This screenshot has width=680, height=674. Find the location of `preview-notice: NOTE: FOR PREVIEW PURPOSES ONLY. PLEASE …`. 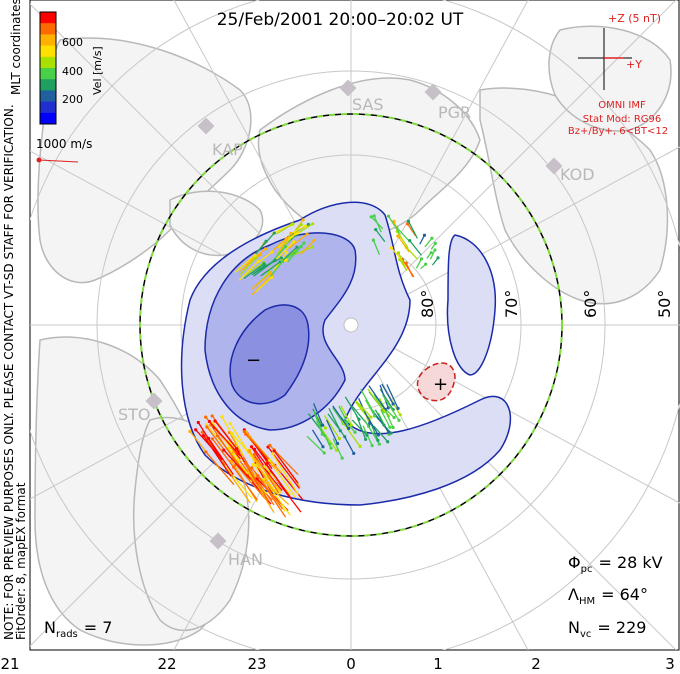

preview-notice: NOTE: FOR PREVIEW PURPOSES ONLY. PLEASE … is located at coordinates (9, 372).